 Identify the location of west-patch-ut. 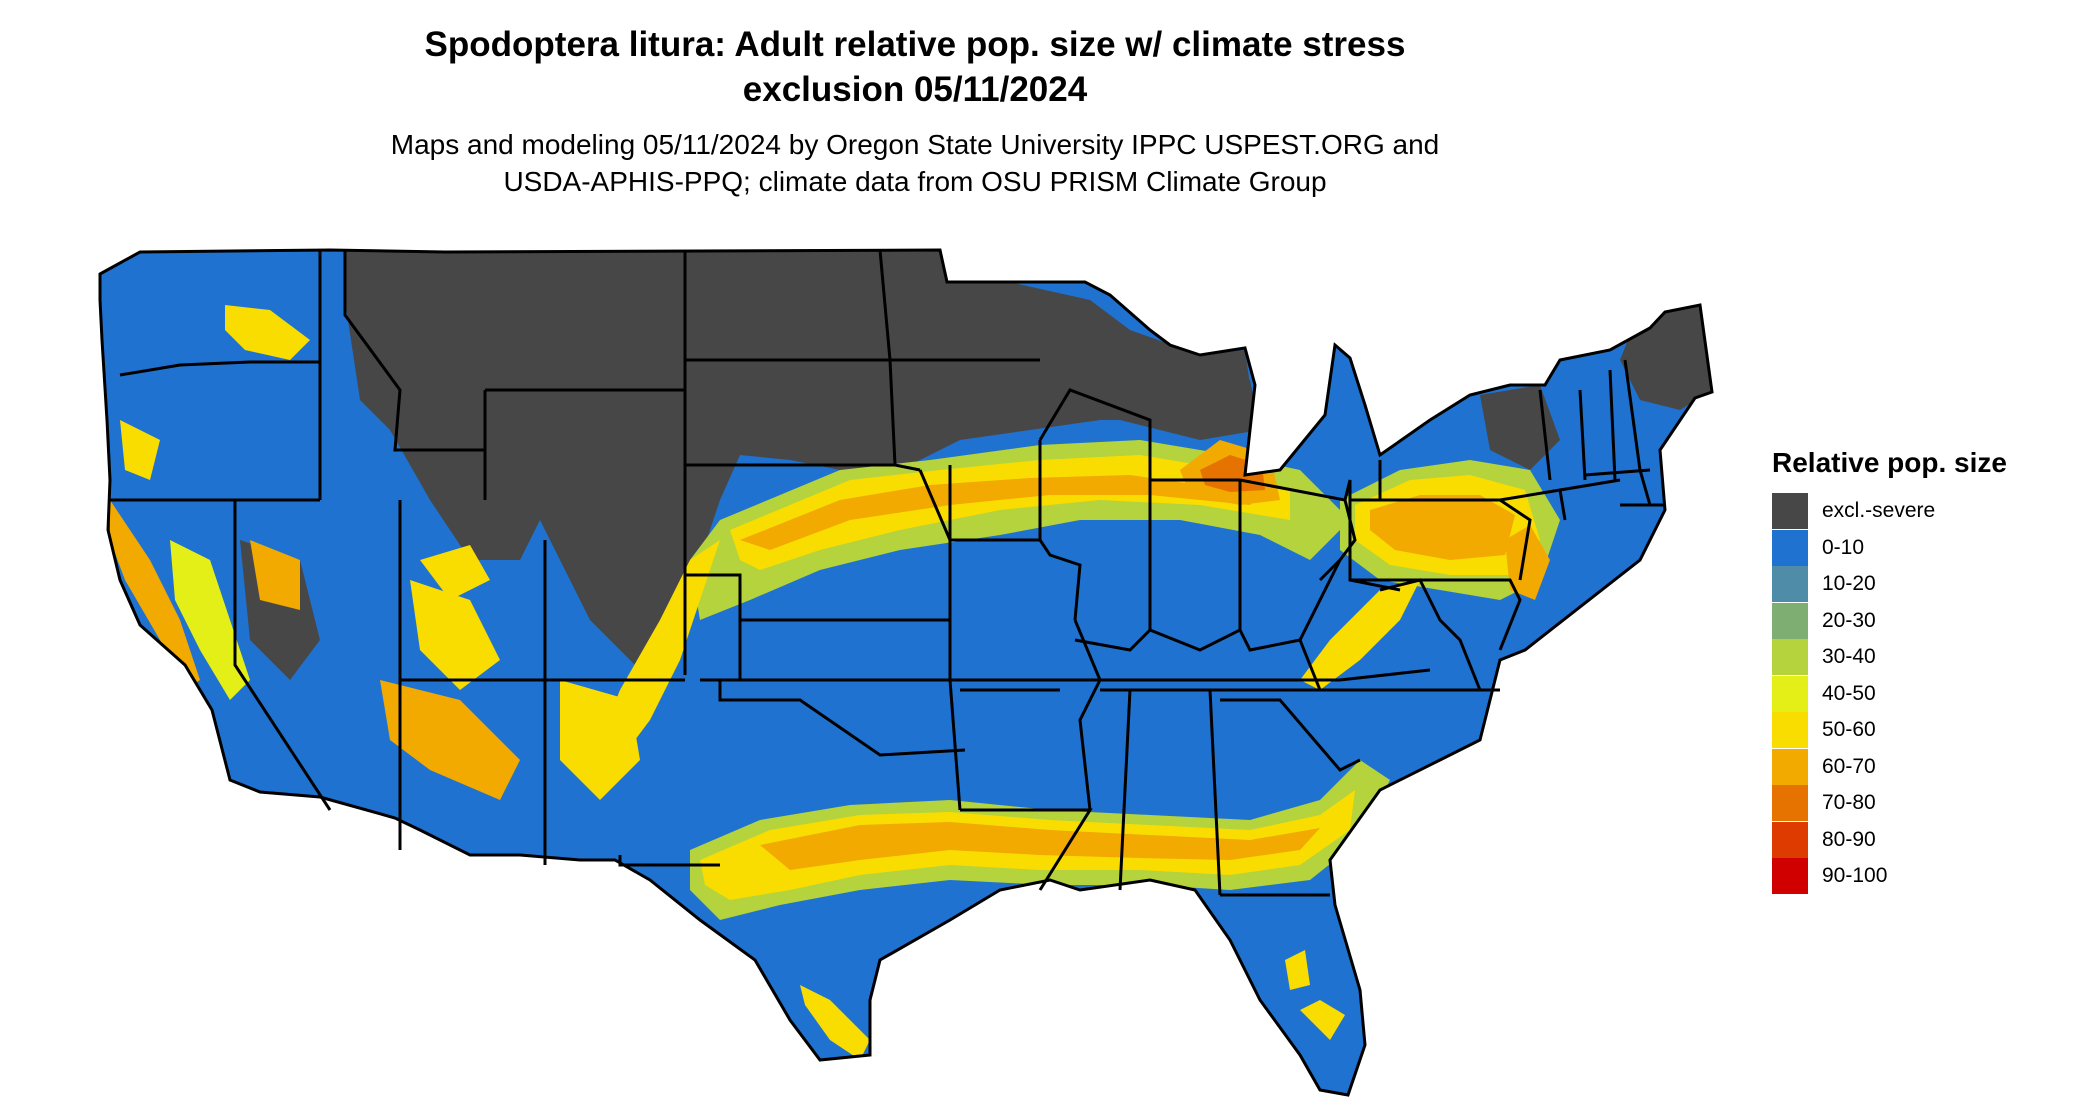
(455, 635).